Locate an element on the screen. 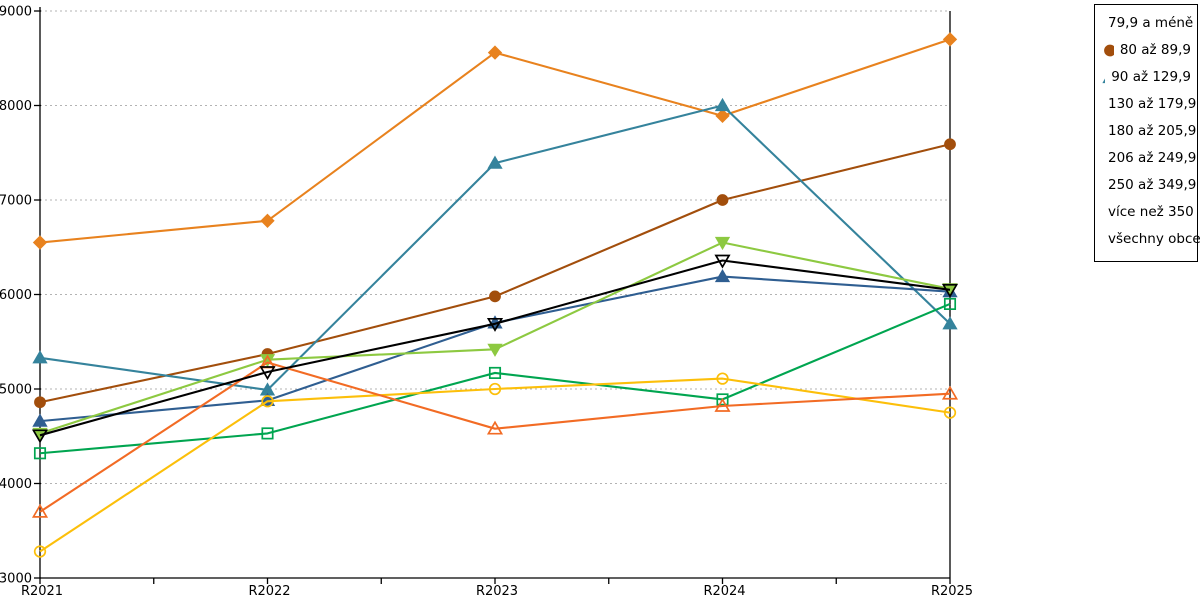  legend-item-2: 90 až 129,9 is located at coordinates (1146, 77).